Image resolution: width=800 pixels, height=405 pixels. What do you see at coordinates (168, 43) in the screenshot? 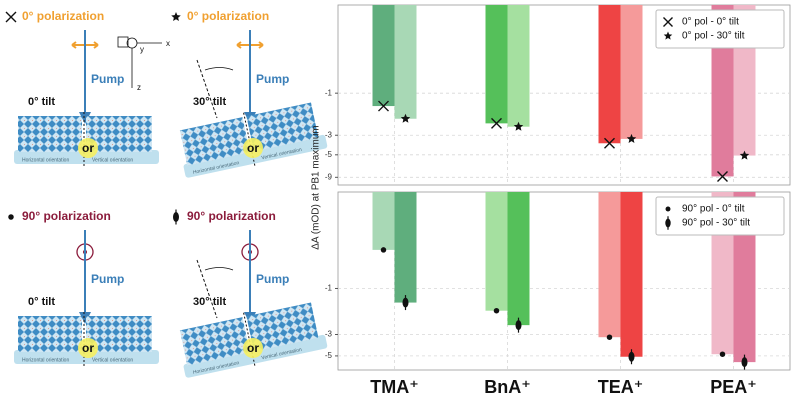
I see `axis-letter: x` at bounding box center [168, 43].